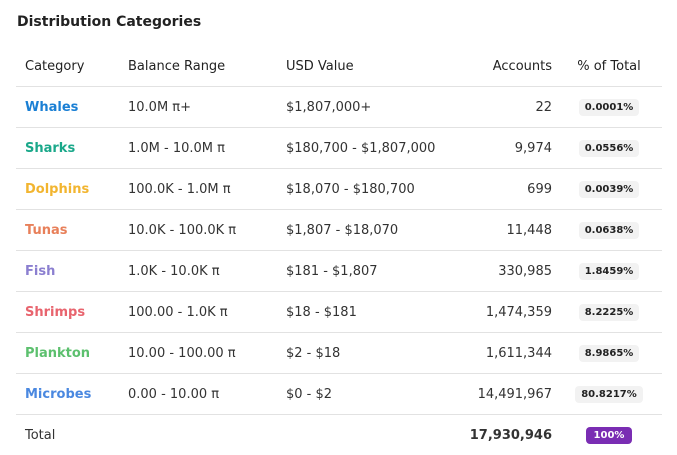 This screenshot has width=677, height=455. Describe the element at coordinates (67, 66) in the screenshot. I see `column-header: Category` at that location.